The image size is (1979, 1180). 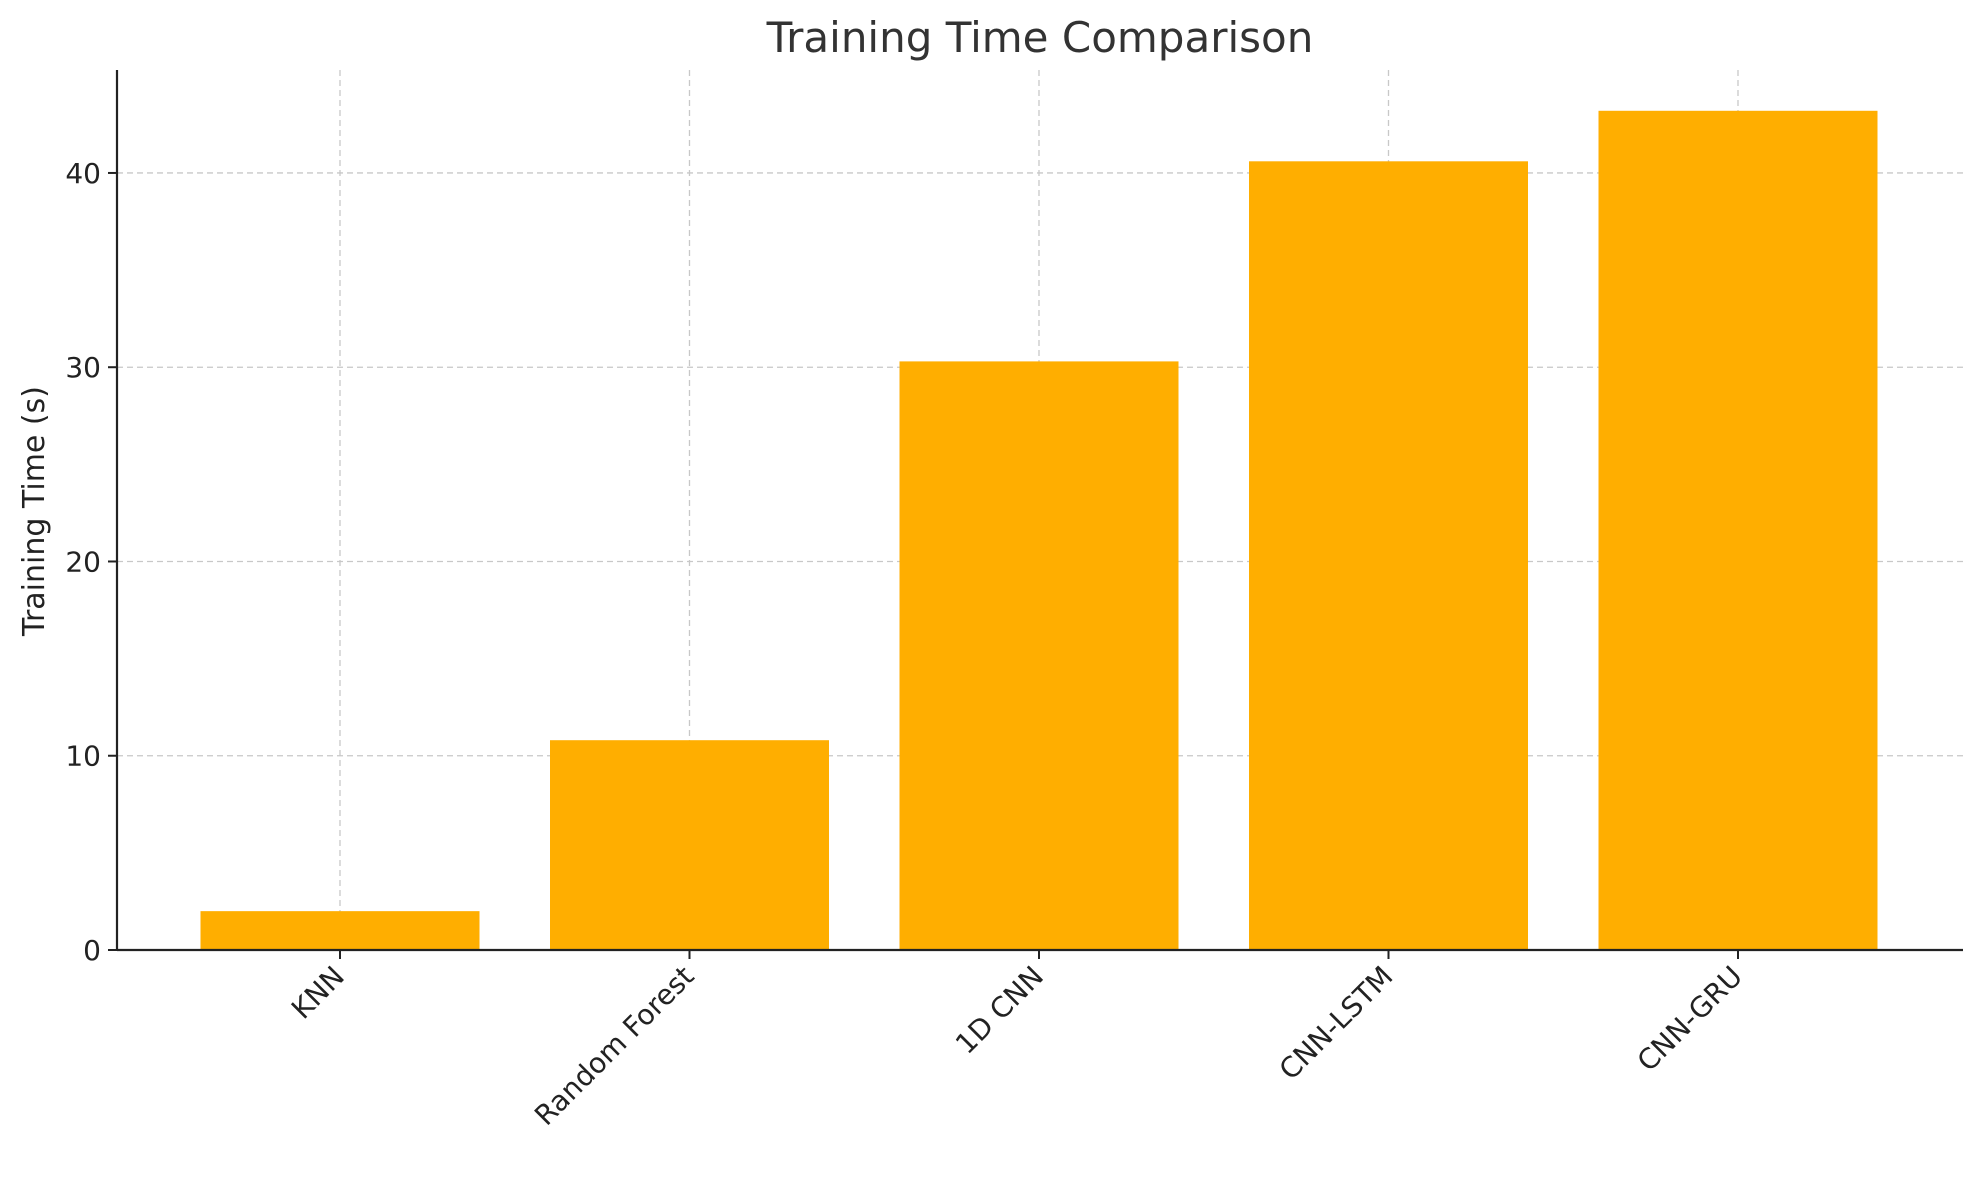 What do you see at coordinates (83, 173) in the screenshot?
I see `y-tick-label: 40` at bounding box center [83, 173].